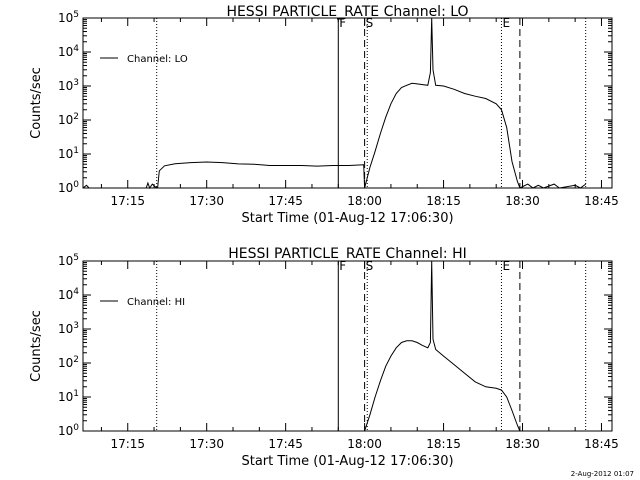  I want to click on chart-title: HESSI PARTICLE_RATE Channel: HI, so click(347, 254).